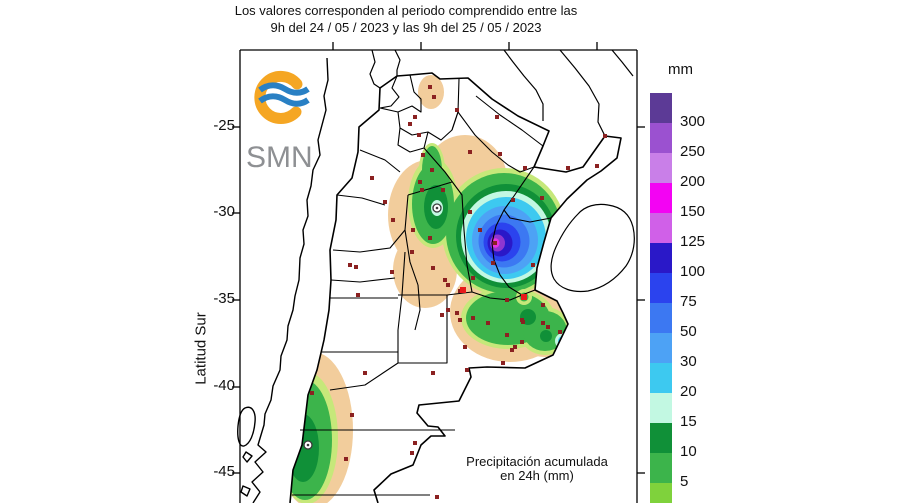 The width and height of the screenshot is (900, 503). I want to click on legend-value-label: 15, so click(688, 421).